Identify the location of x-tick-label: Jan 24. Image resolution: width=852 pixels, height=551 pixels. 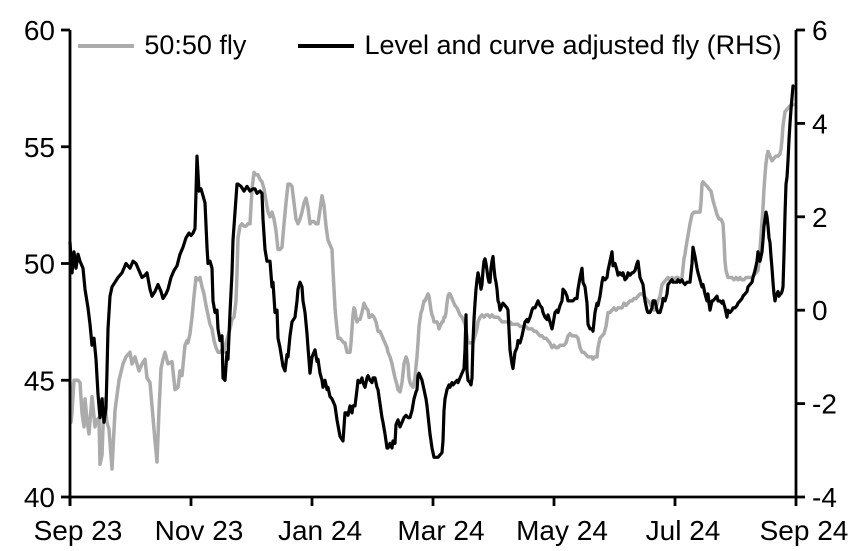
(320, 530).